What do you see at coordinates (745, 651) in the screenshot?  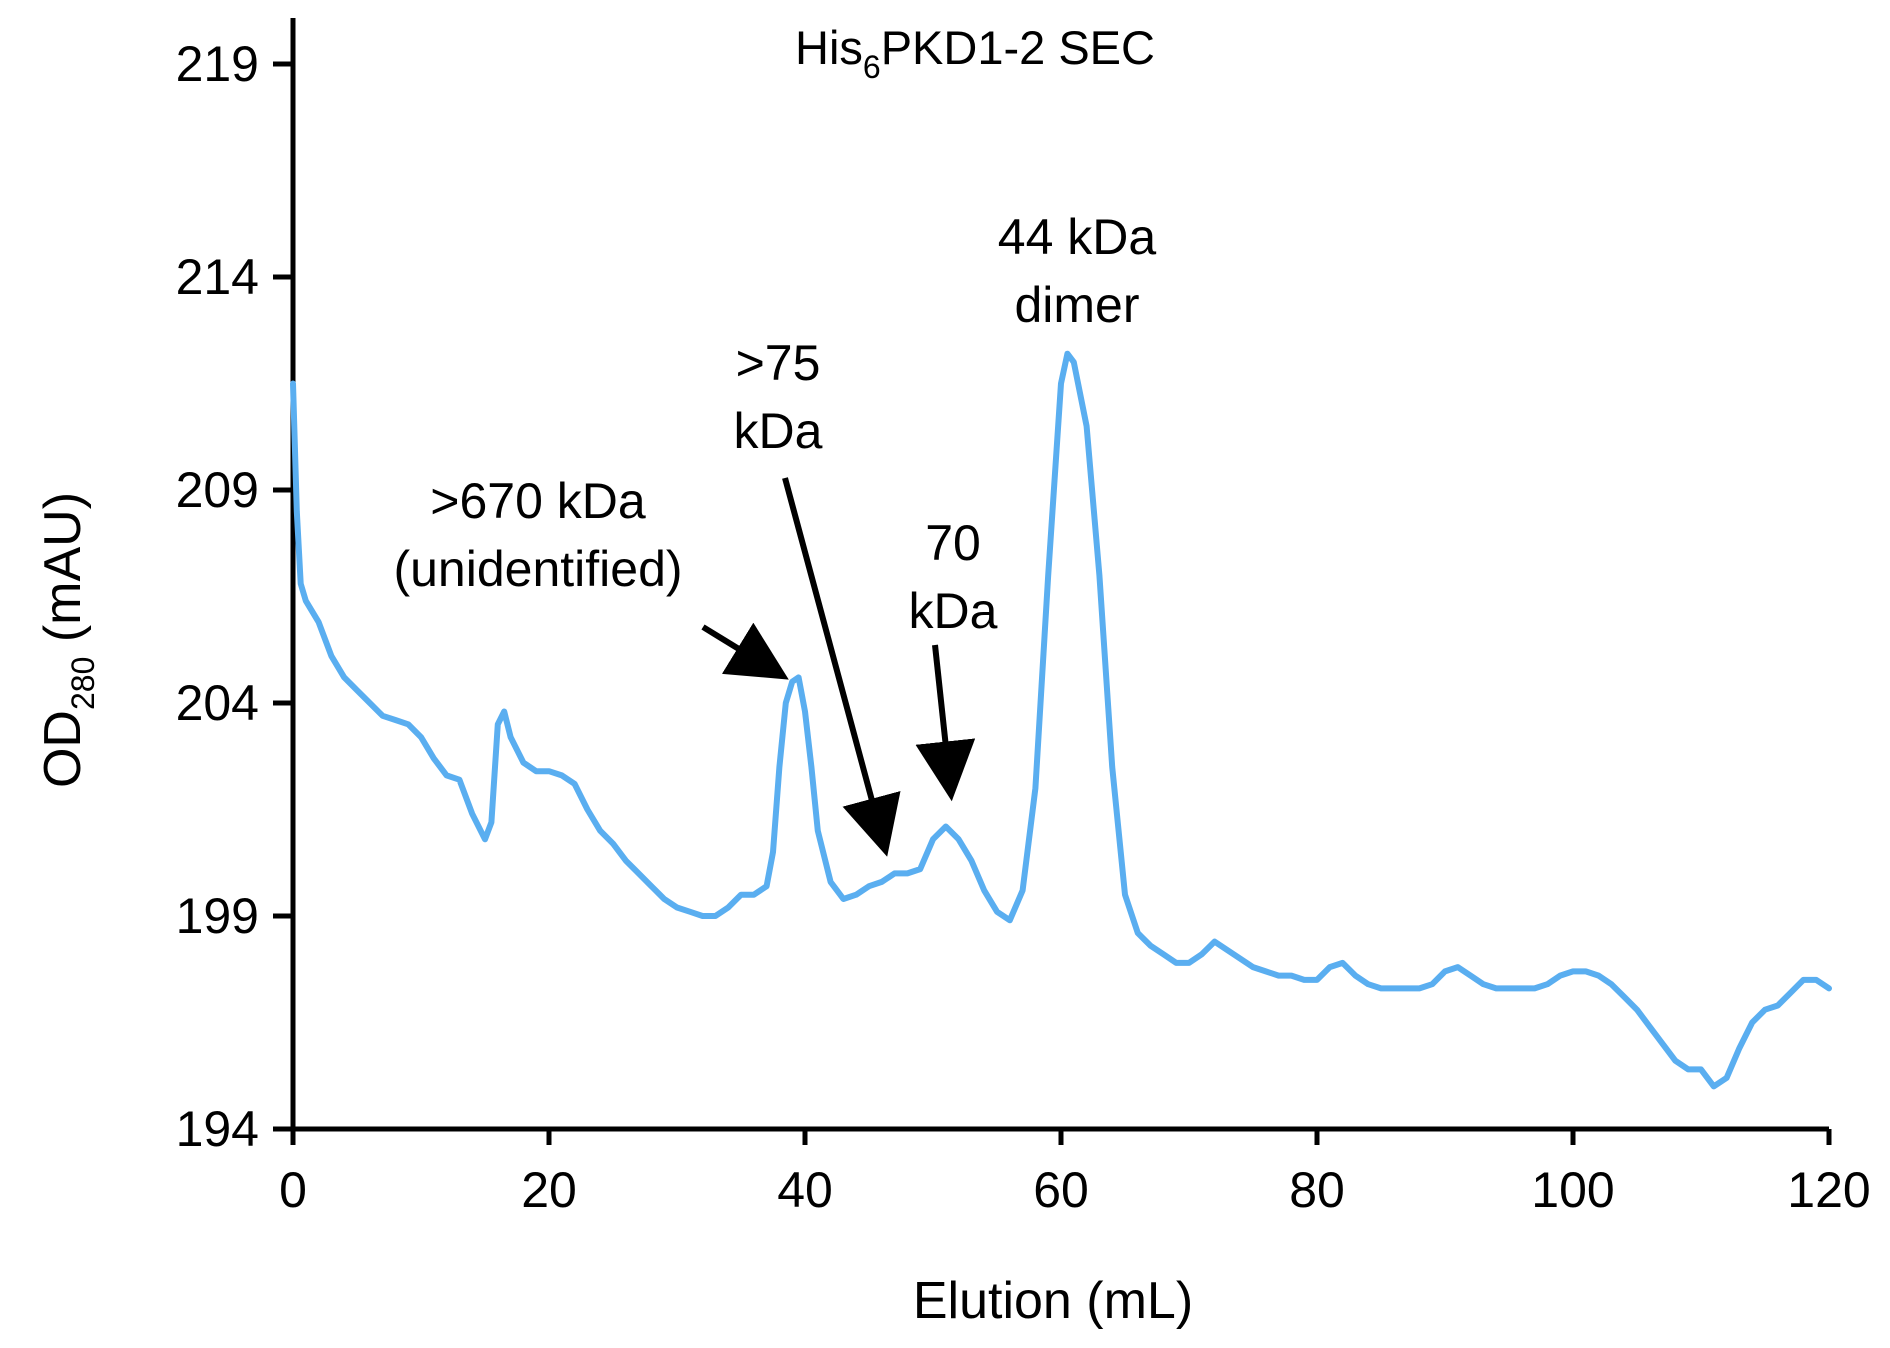 I see `annotation-670kda-arrow` at bounding box center [745, 651].